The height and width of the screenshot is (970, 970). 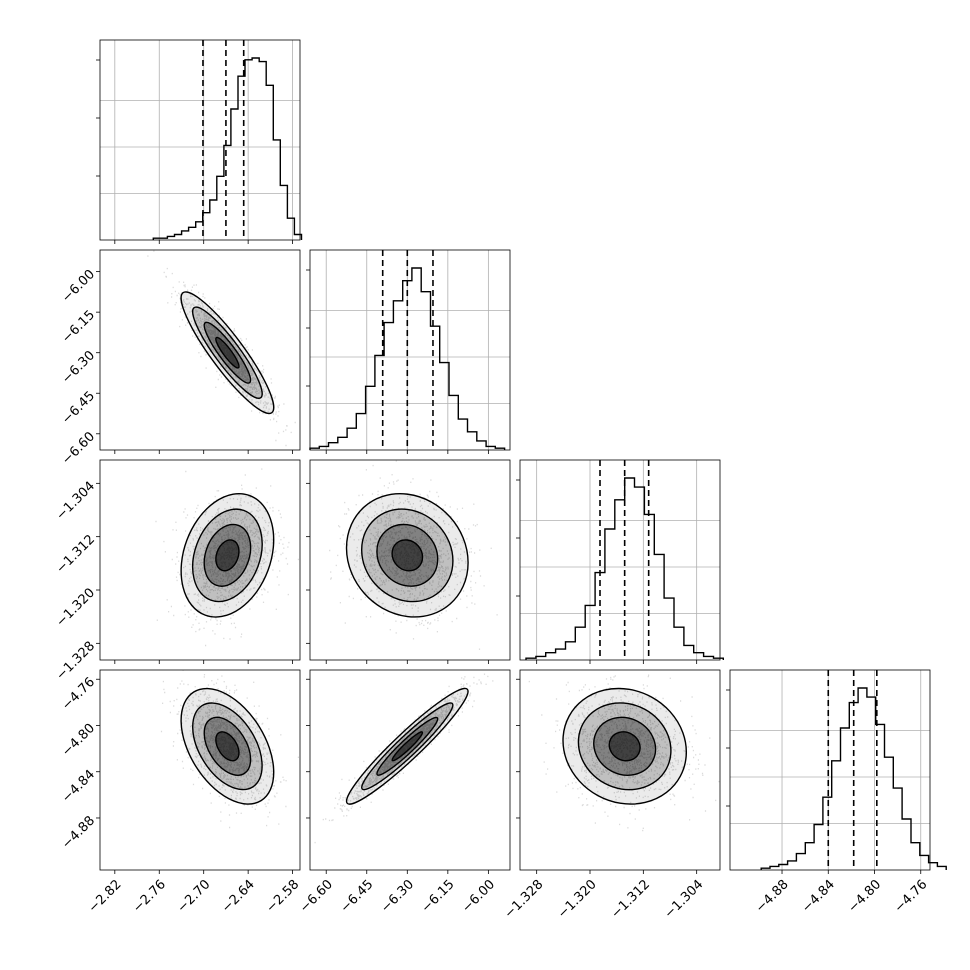 What do you see at coordinates (772, 896) in the screenshot?
I see `x-tick-label: −4.88` at bounding box center [772, 896].